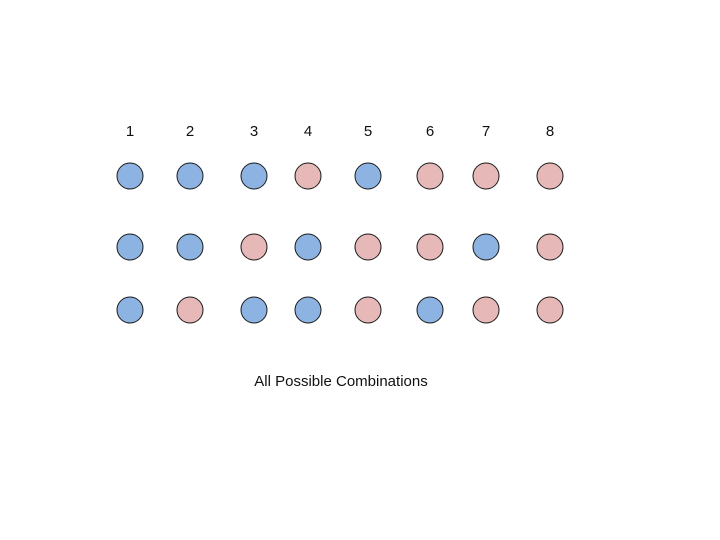 The image size is (720, 540). What do you see at coordinates (308, 131) in the screenshot?
I see `column-label-4: 4` at bounding box center [308, 131].